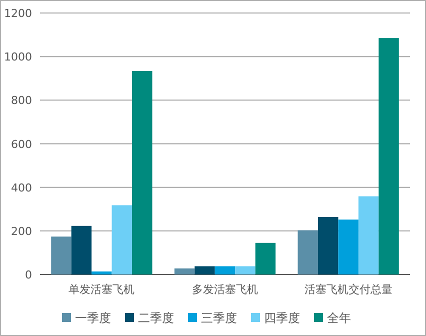 The height and width of the screenshot is (336, 426). What do you see at coordinates (21, 144) in the screenshot?
I see `y-tick-label: 600` at bounding box center [21, 144].